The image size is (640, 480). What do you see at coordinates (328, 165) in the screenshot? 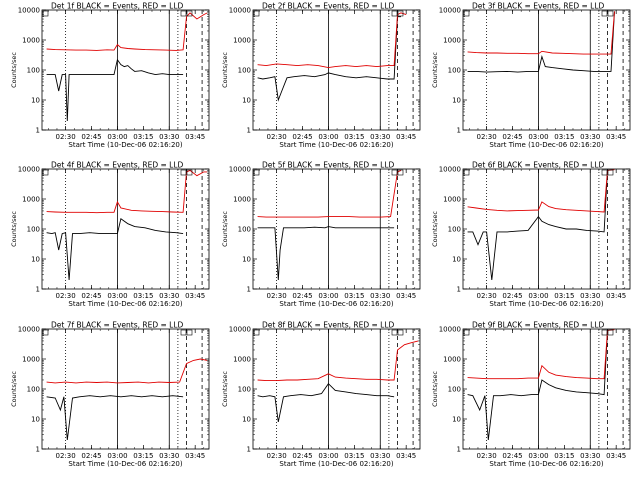
I see `panel-title: Det 5f BLACK = Events, RED = LLD` at bounding box center [328, 165].